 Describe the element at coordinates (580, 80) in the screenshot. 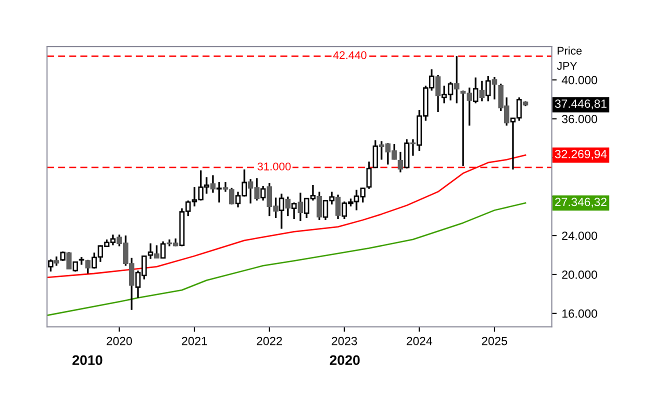

I see `y-tick-label: 40.000` at that location.